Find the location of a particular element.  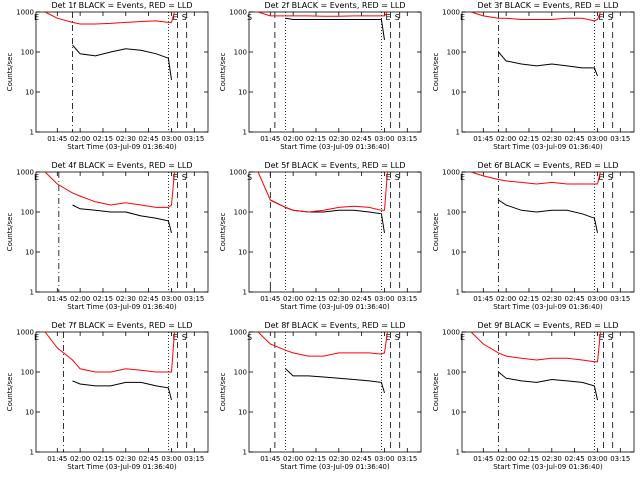

chart-title: Det 1f BLACK = Events, RED = LLD is located at coordinates (121, 5).